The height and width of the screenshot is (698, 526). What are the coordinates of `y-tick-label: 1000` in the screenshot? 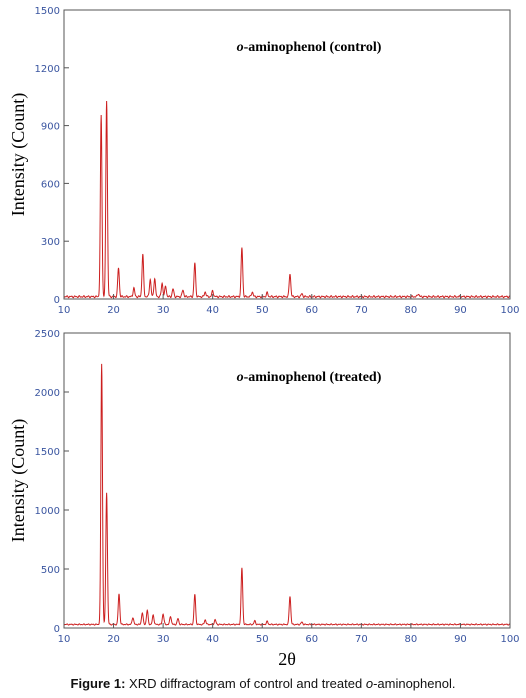 It's located at (47, 511).